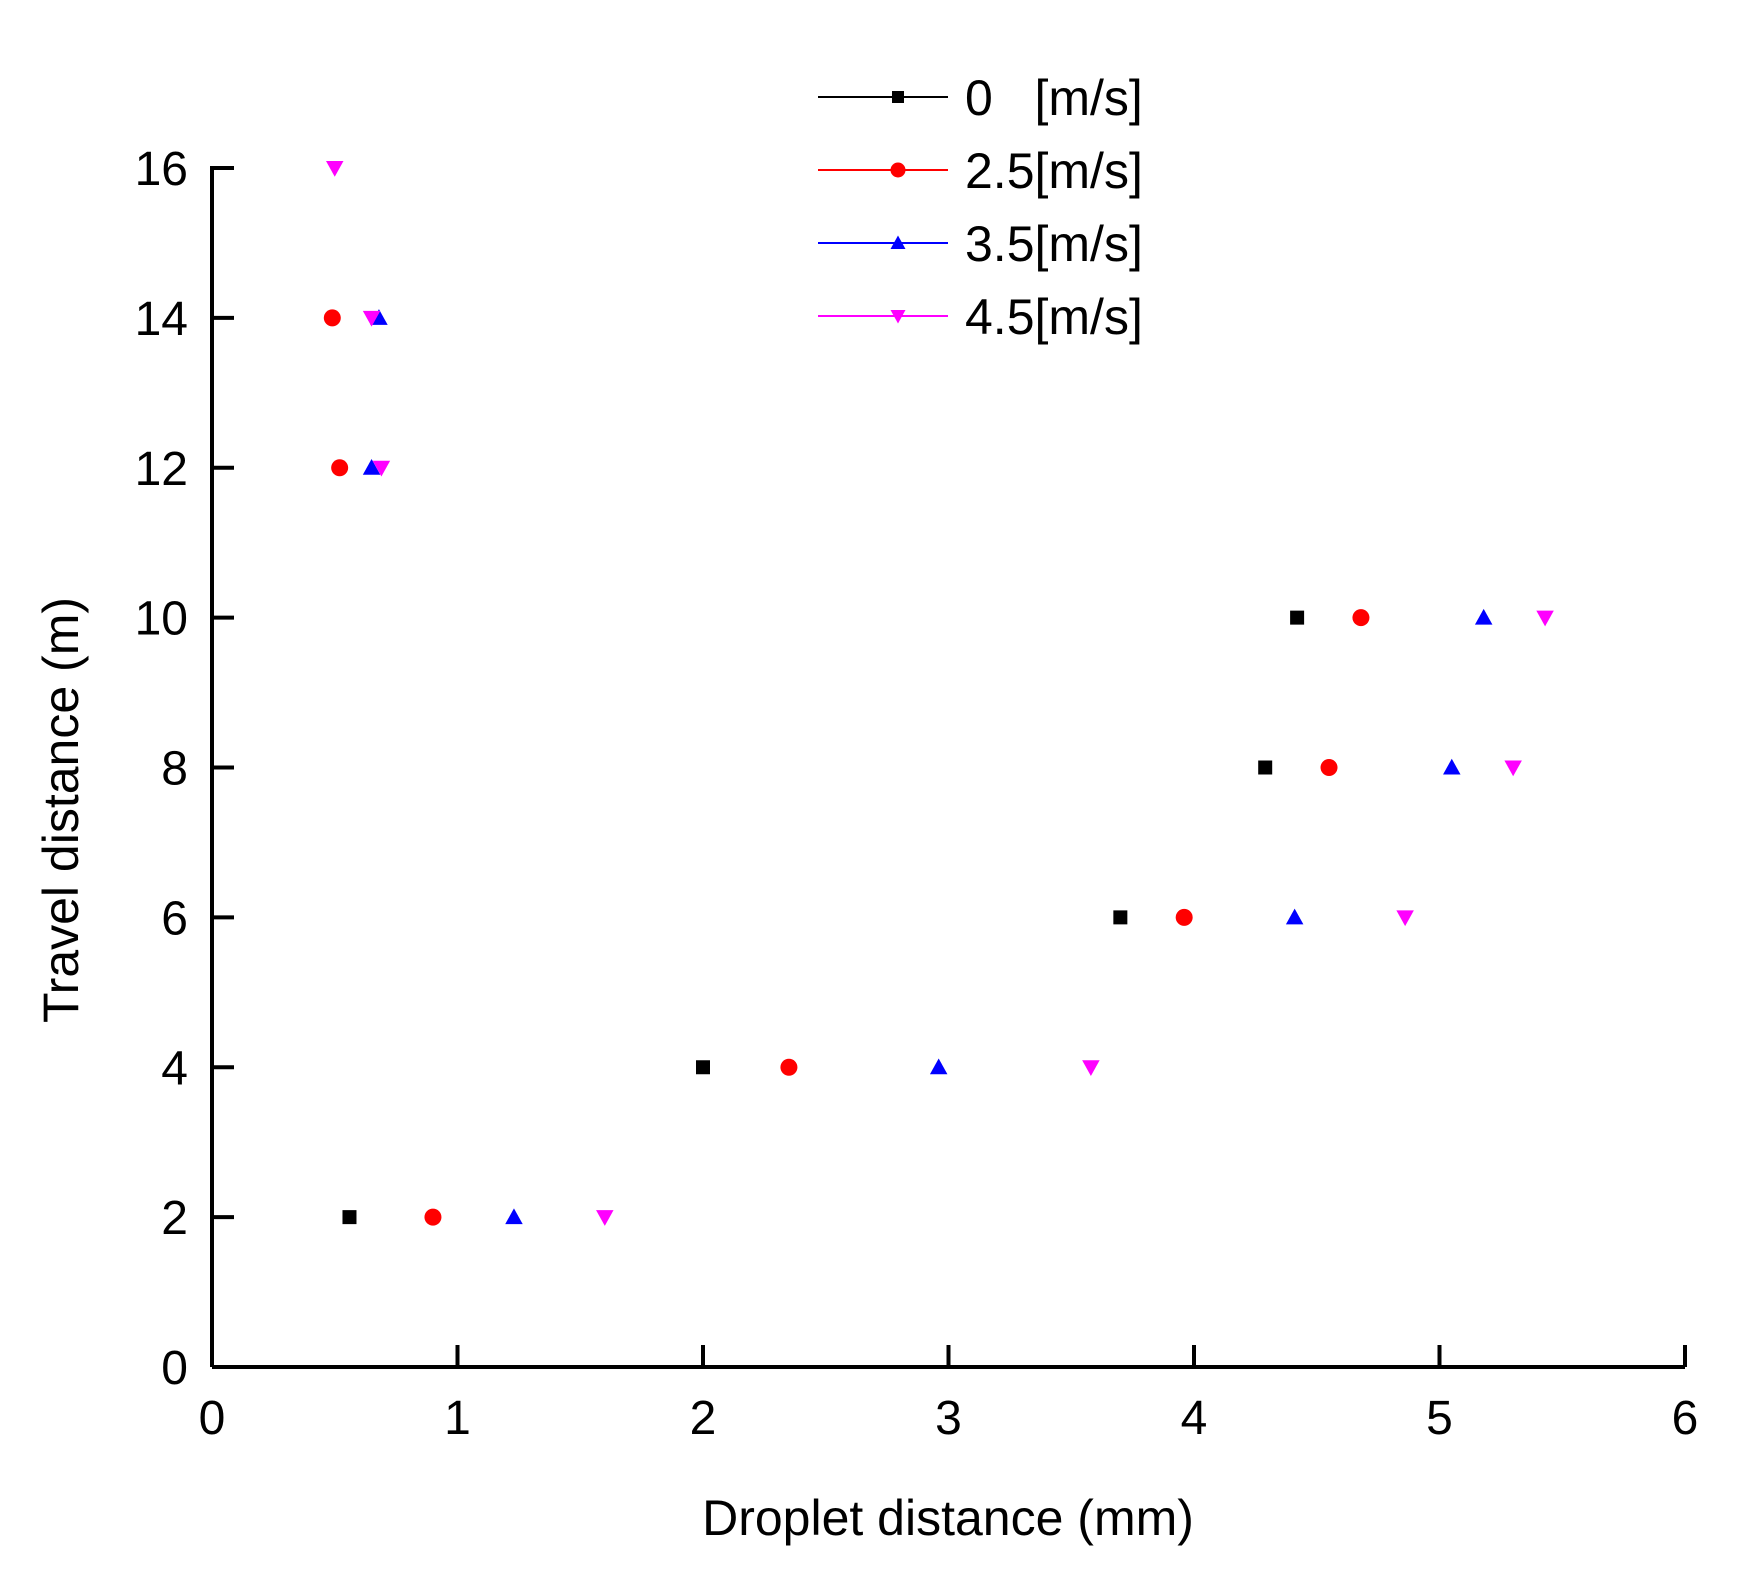 The image size is (1739, 1579). I want to click on x-tick-label: 6, so click(1685, 1418).